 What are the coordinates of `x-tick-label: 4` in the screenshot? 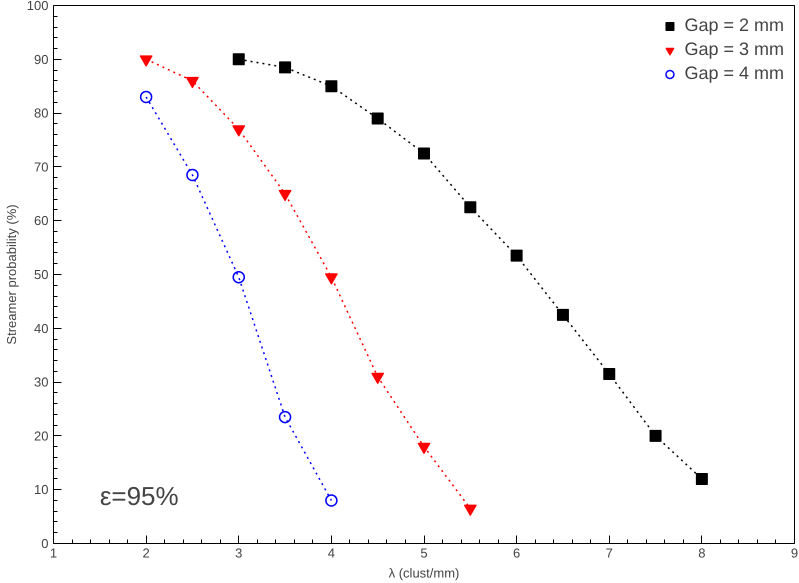 It's located at (331, 553).